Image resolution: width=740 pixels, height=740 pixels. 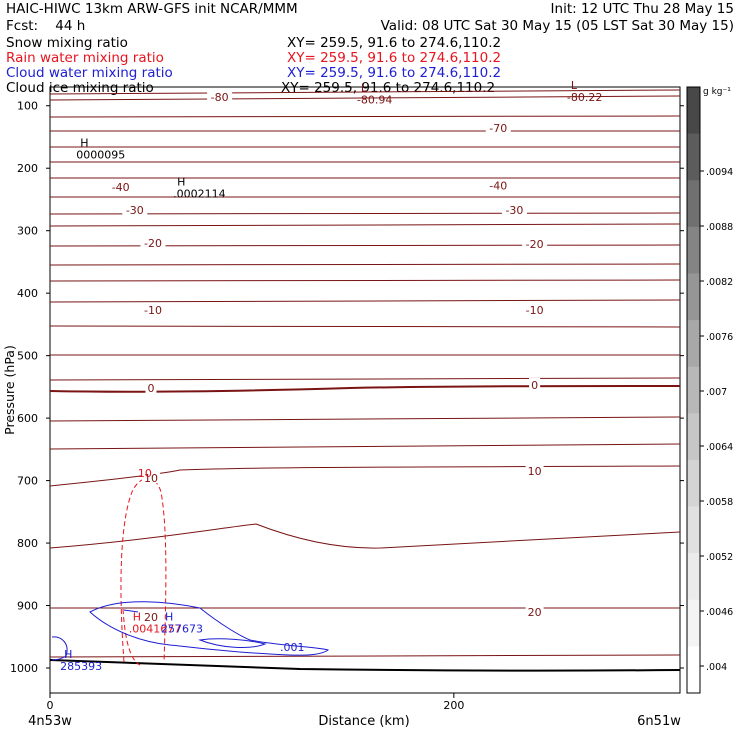 What do you see at coordinates (24, 668) in the screenshot?
I see `y-tick-label: 1000` at bounding box center [24, 668].